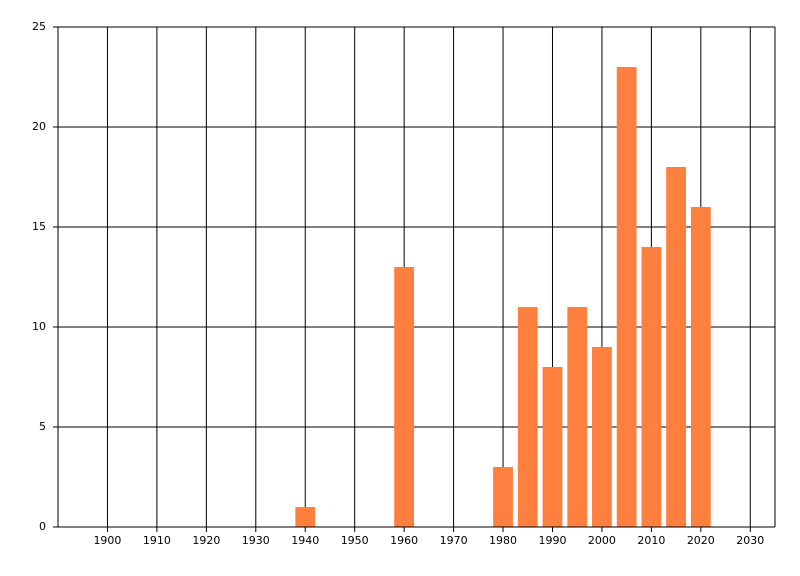 The image size is (800, 576). I want to click on y-tick-label: 20, so click(39, 126).